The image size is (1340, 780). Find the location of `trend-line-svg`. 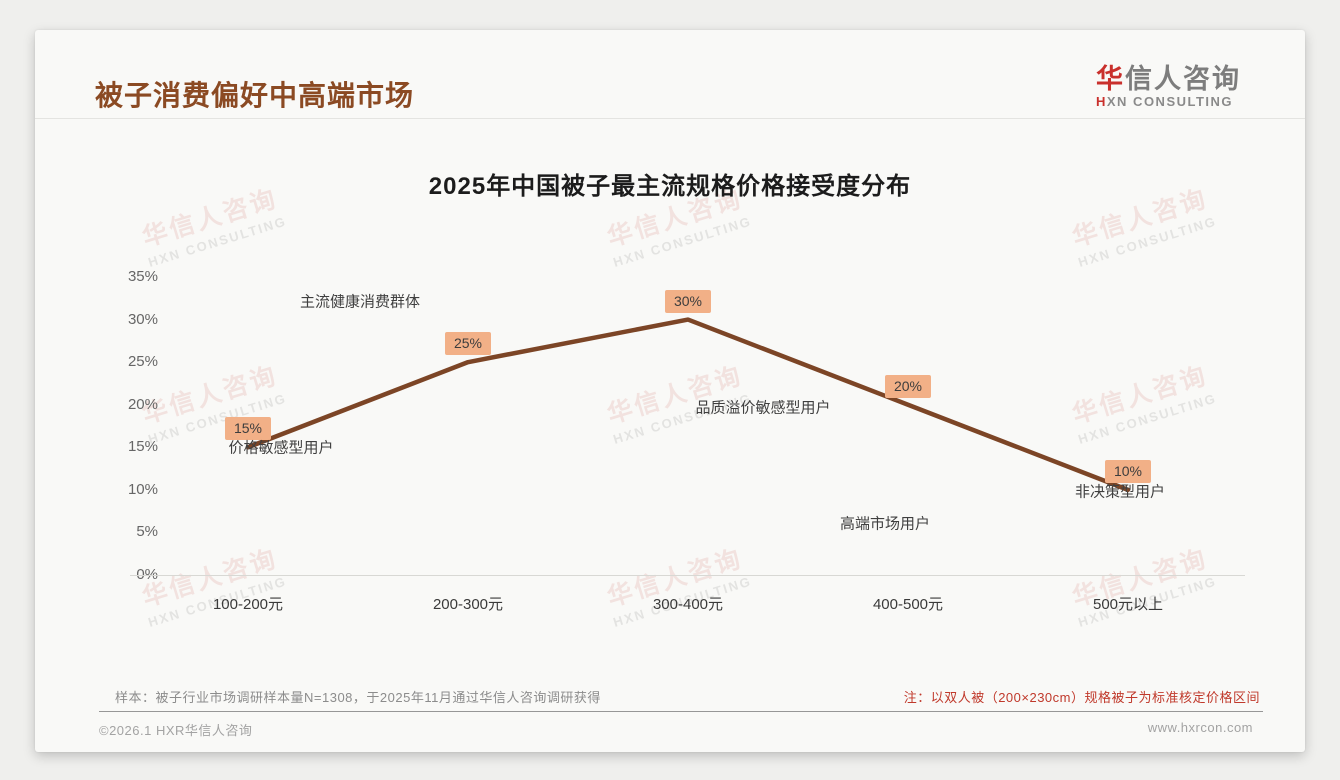

trend-line-svg is located at coordinates (688, 405).